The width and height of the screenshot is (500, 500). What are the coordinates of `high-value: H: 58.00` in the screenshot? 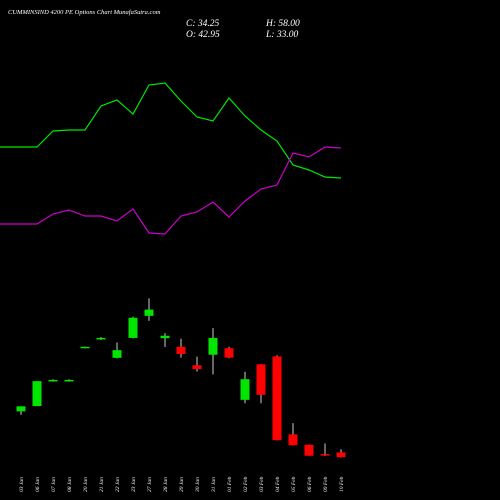 It's located at (282, 24).